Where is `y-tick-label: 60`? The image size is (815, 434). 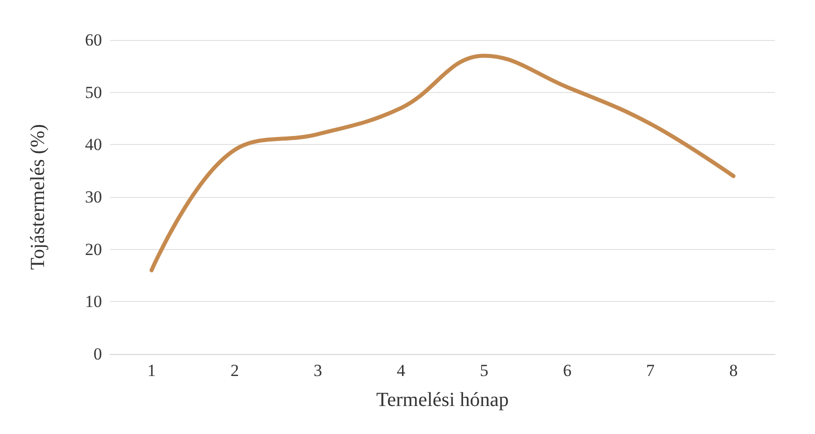
y-tick-label: 60 is located at coordinates (93, 40).